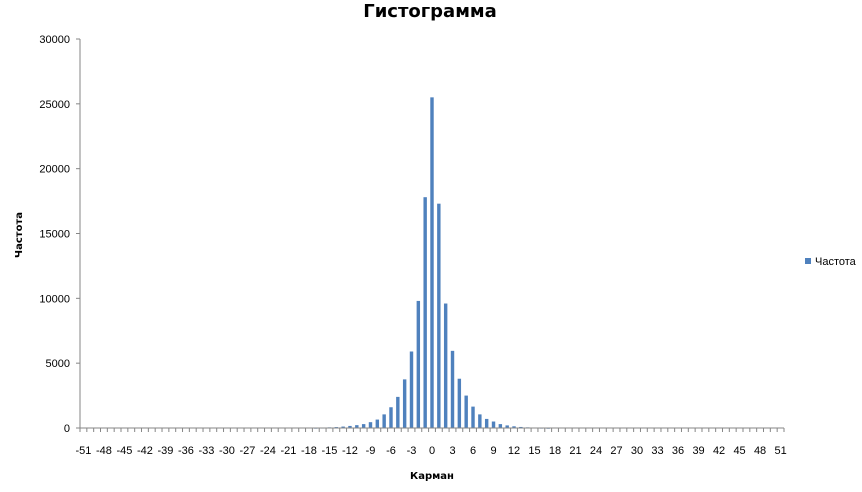  What do you see at coordinates (678, 451) in the screenshot?
I see `x-tick-label: 36` at bounding box center [678, 451].